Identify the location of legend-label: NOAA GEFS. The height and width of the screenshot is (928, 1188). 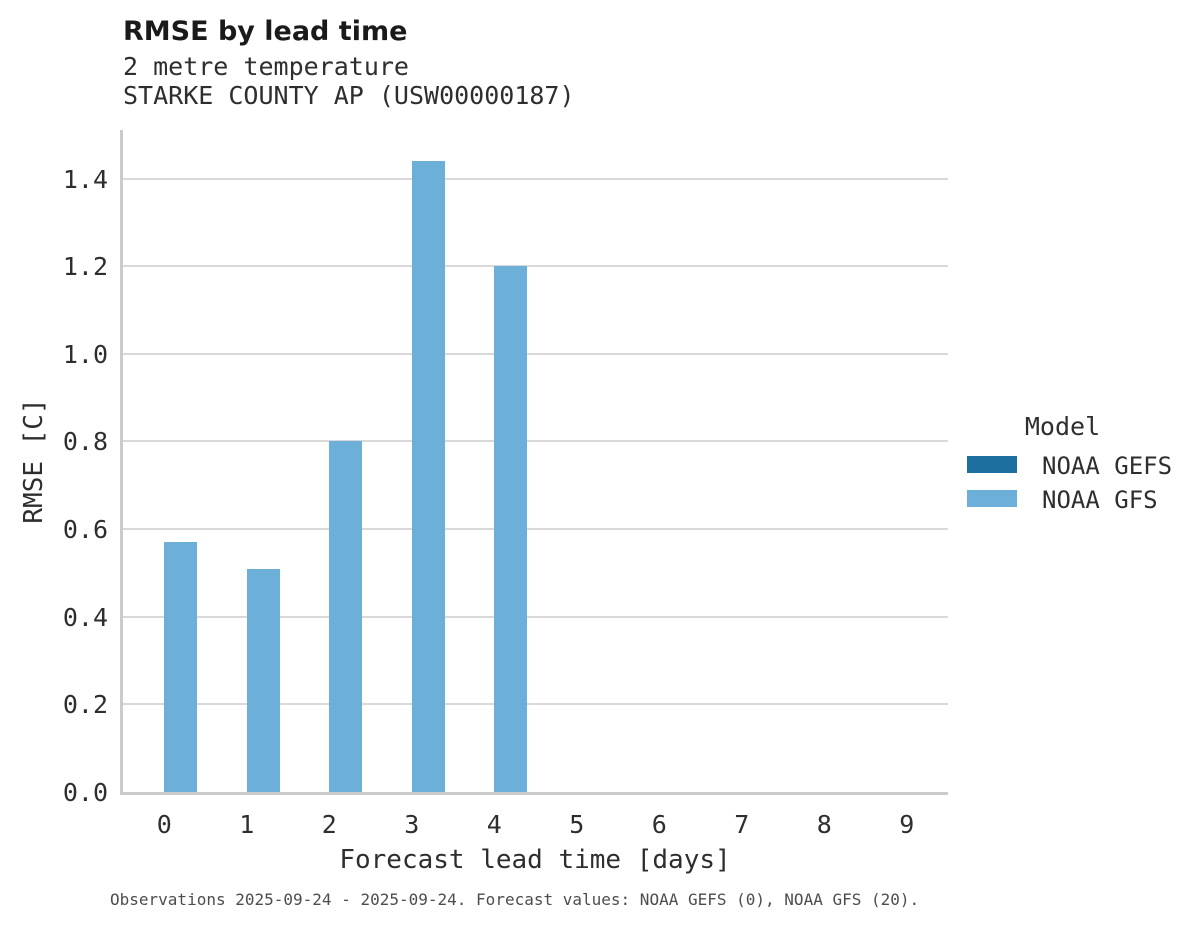
(1107, 466).